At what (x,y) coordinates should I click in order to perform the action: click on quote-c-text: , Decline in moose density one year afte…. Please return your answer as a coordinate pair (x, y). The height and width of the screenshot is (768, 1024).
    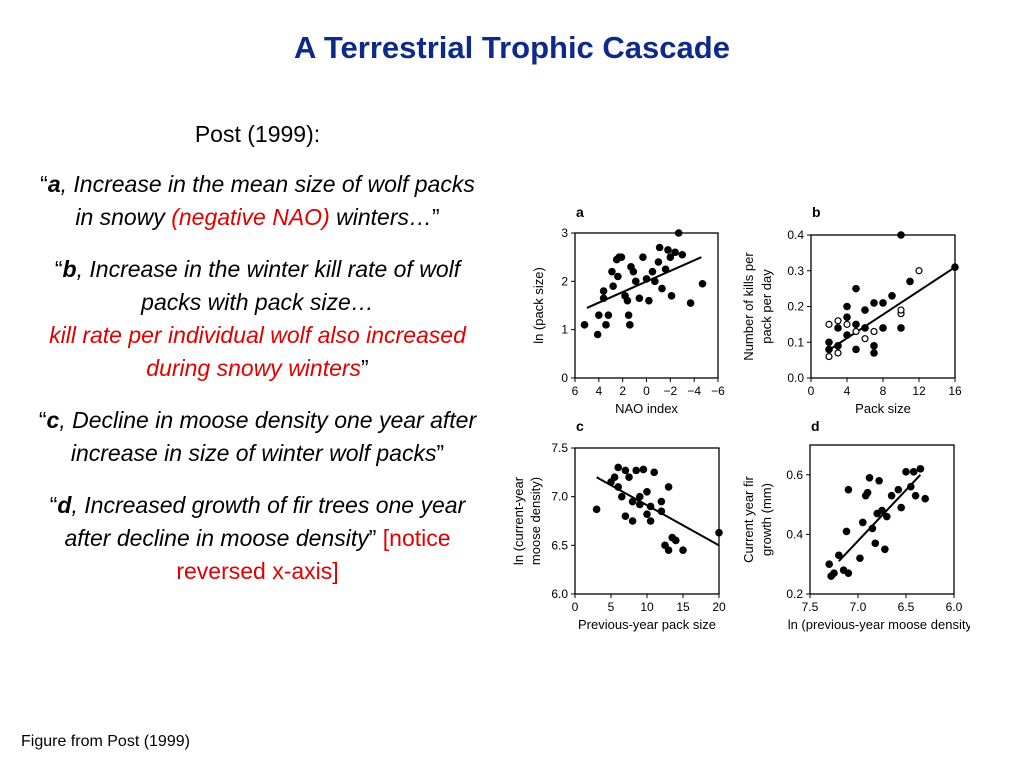
    Looking at the image, I should click on (268, 436).